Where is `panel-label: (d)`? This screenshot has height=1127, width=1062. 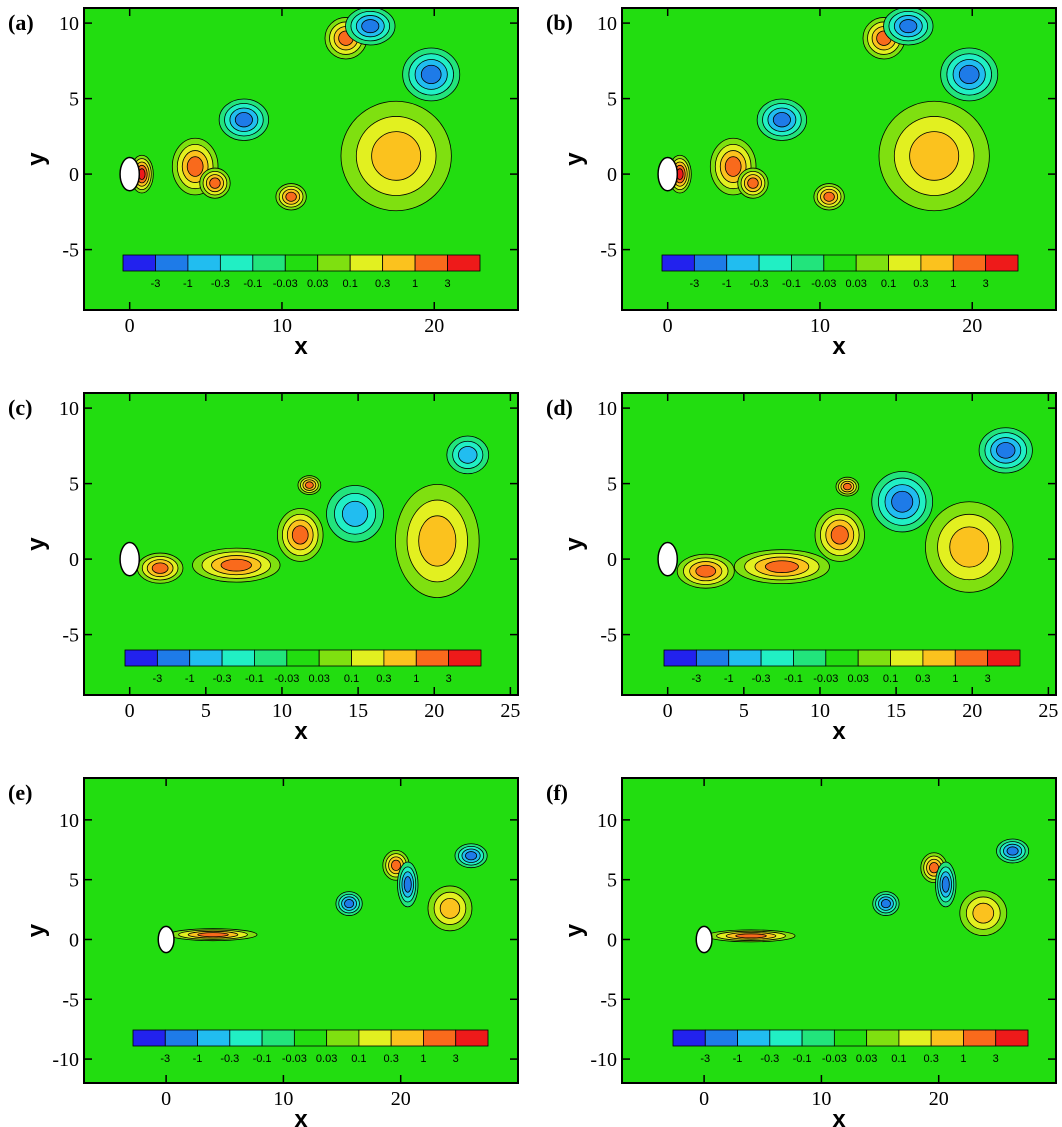 panel-label: (d) is located at coordinates (559, 407).